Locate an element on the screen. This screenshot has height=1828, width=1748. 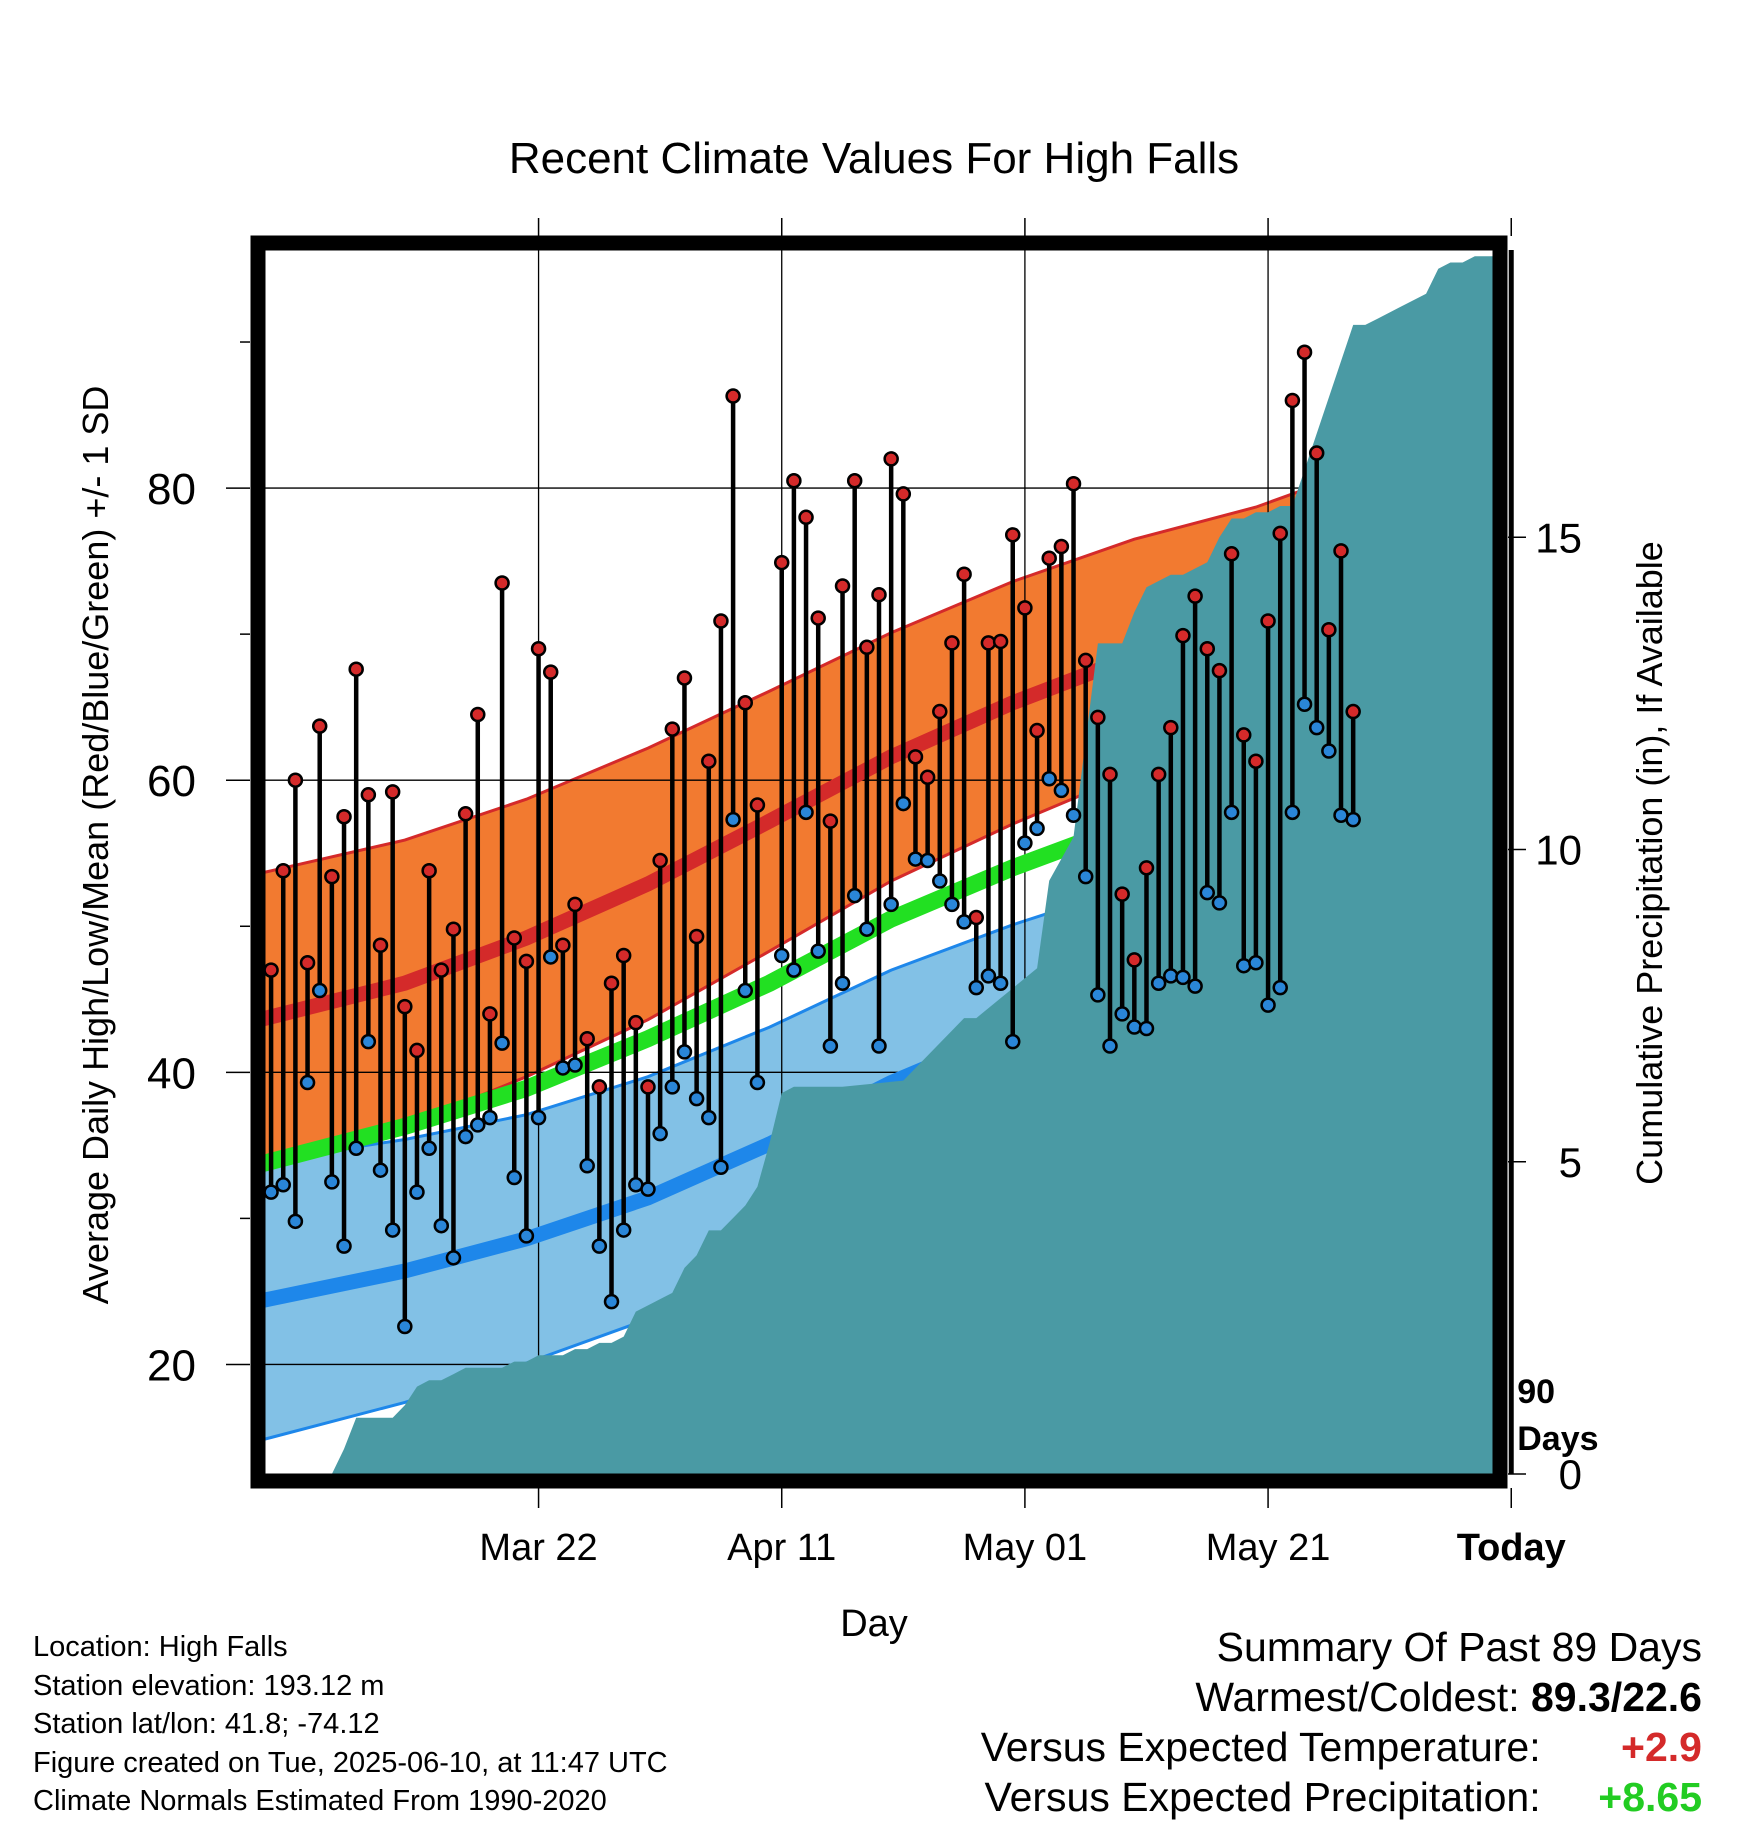
y-tick-label: 20 is located at coordinates (171, 1365).